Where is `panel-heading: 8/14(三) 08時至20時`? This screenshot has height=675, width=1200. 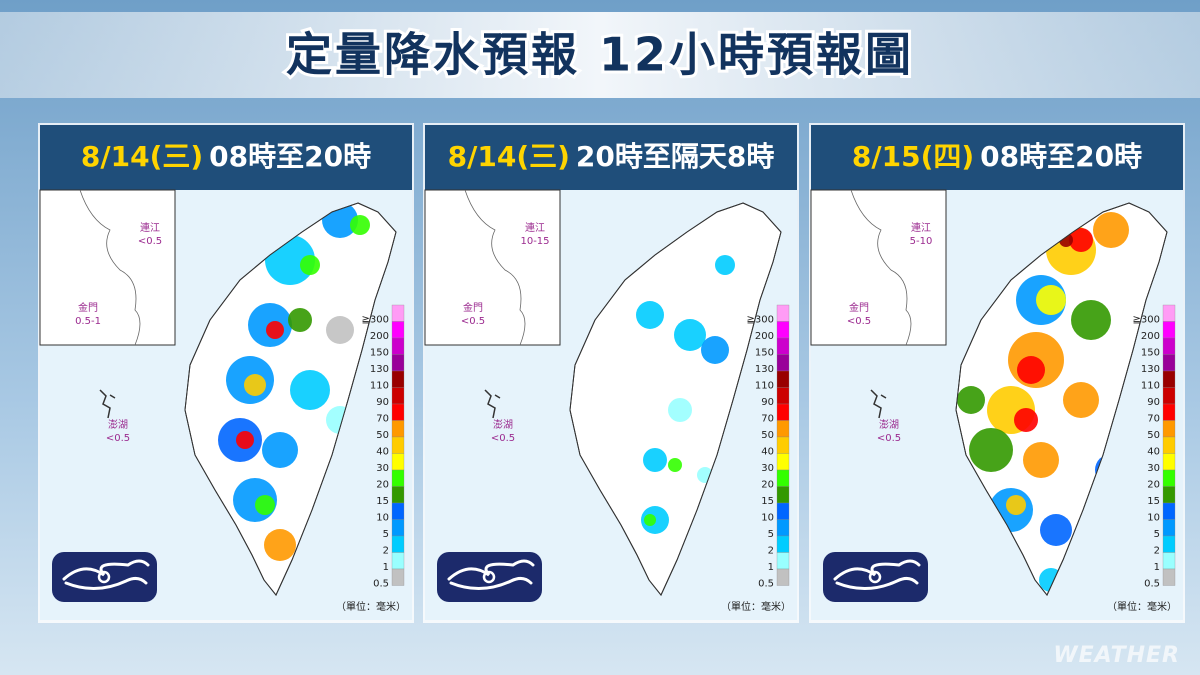 panel-heading: 8/14(三) 08時至20時 is located at coordinates (226, 156).